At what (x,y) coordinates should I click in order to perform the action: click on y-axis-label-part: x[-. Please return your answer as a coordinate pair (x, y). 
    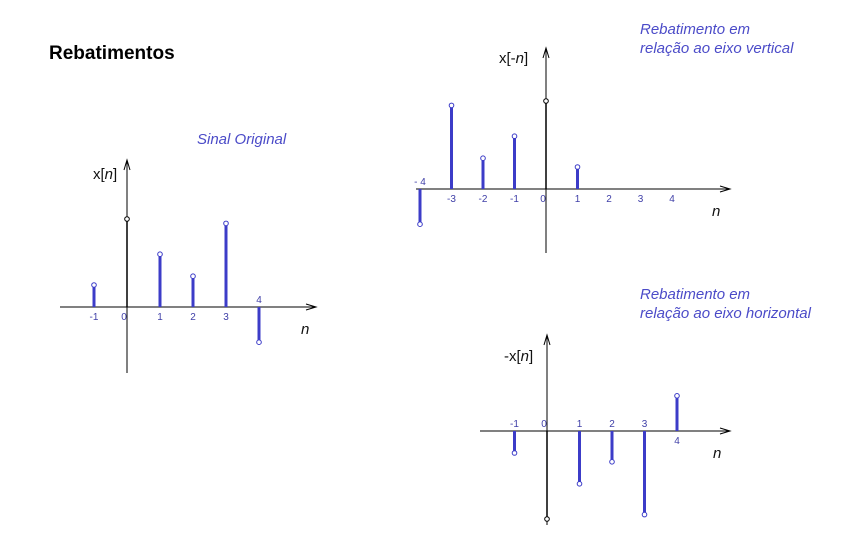
    Looking at the image, I should click on (507, 58).